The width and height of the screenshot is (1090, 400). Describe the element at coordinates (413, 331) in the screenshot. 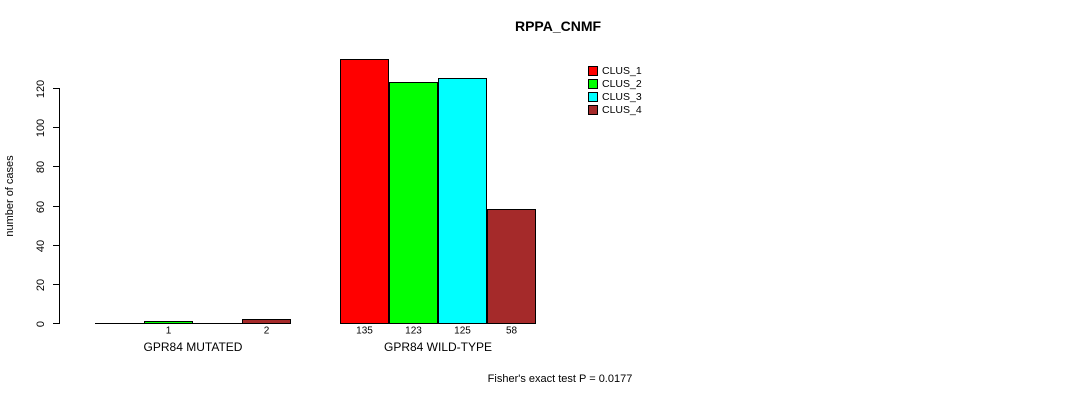

I see `bar-value-label: 123` at that location.